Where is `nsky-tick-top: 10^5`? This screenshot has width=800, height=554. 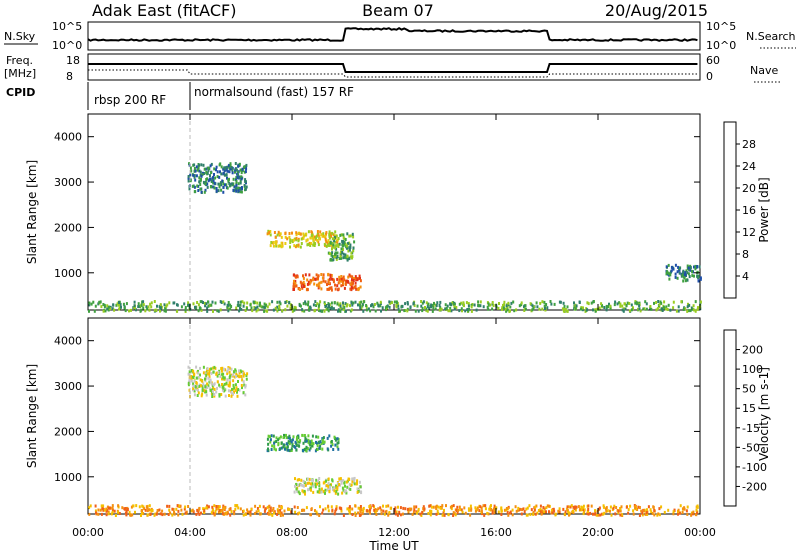 nsky-tick-top: 10^5 is located at coordinates (67, 26).